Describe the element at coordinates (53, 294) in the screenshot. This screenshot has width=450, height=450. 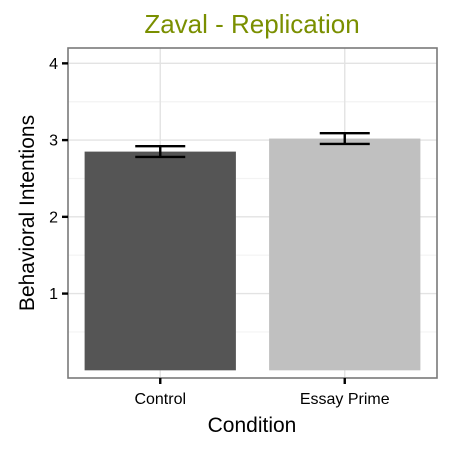
I see `y-tick-label: 1` at that location.